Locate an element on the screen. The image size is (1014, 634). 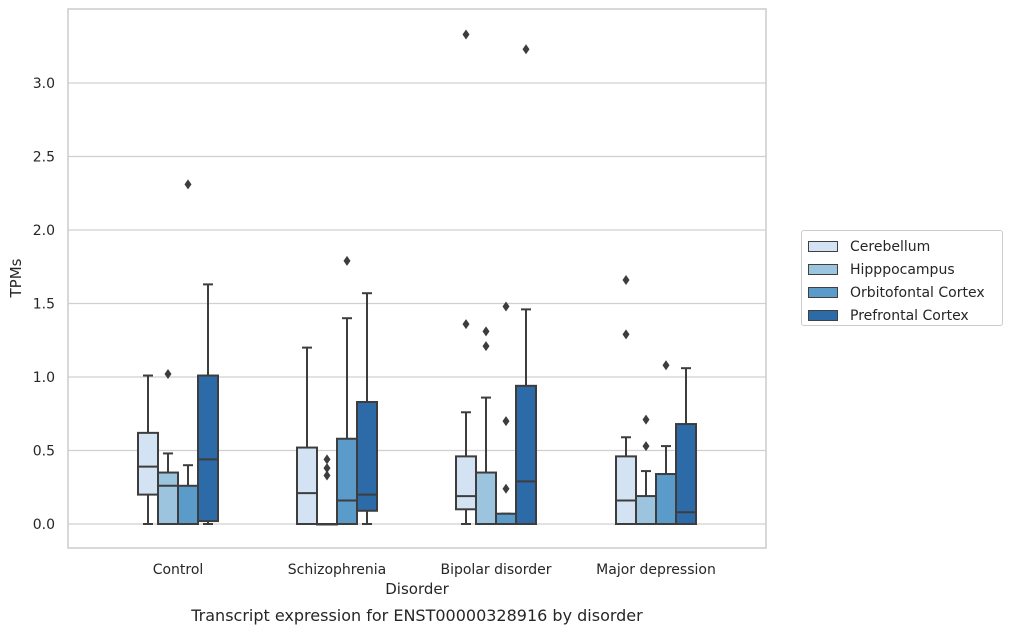
y-tick-label: 1.5 is located at coordinates (44, 305).